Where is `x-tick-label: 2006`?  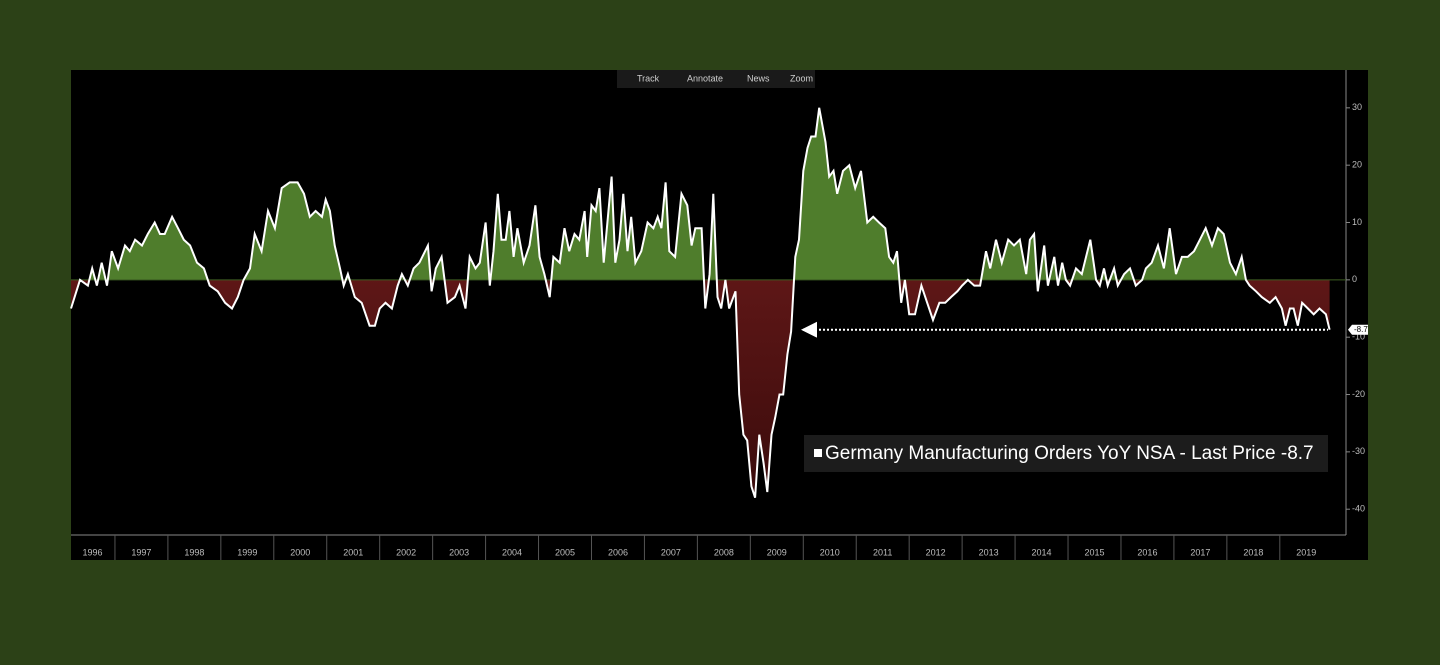
x-tick-label: 2006 is located at coordinates (618, 552).